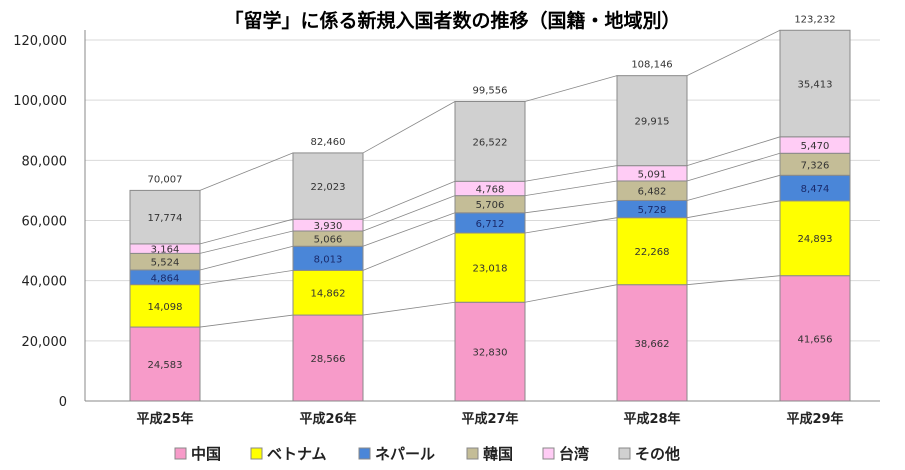 The width and height of the screenshot is (905, 470). What do you see at coordinates (574, 454) in the screenshot?
I see `legend-label: 台湾` at bounding box center [574, 454].